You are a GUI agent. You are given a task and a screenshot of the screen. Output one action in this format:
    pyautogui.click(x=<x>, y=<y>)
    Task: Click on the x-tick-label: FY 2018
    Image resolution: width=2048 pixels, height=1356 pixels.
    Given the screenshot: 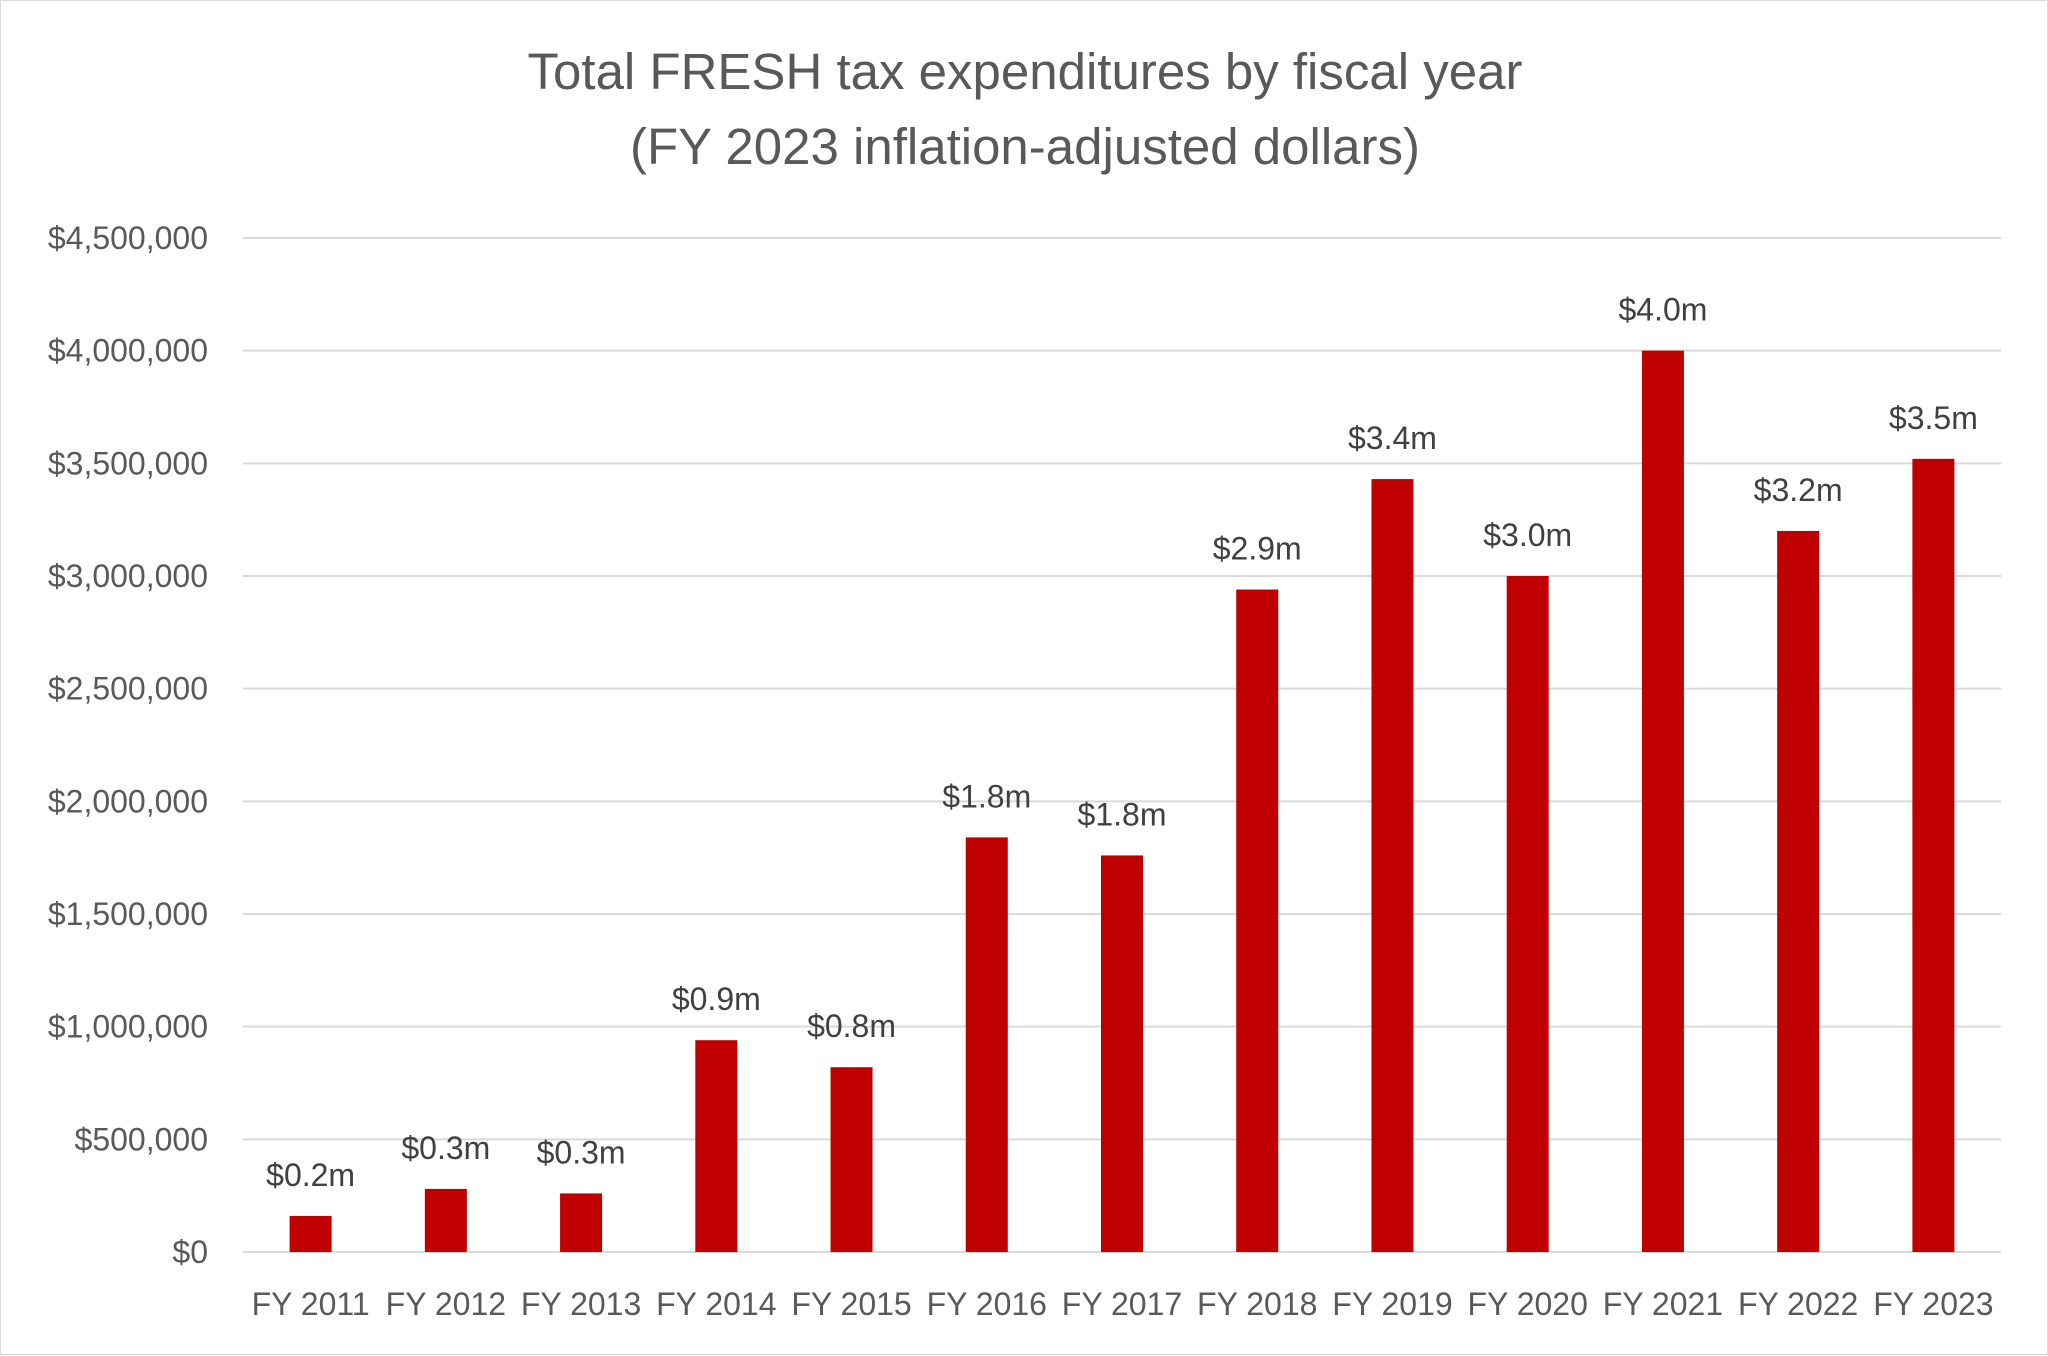 What is the action you would take?
    pyautogui.click(x=1257, y=1304)
    